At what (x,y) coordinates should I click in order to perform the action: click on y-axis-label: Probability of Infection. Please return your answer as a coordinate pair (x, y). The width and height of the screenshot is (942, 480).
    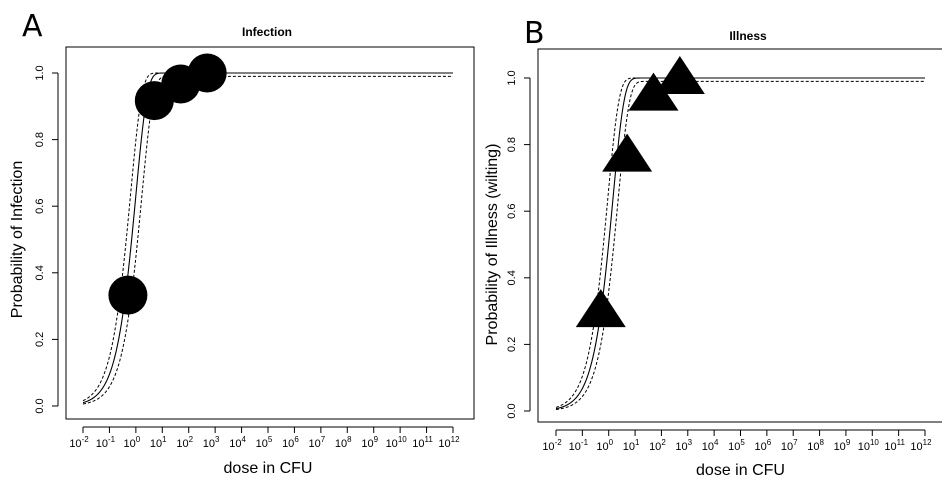
    Looking at the image, I should click on (17, 239).